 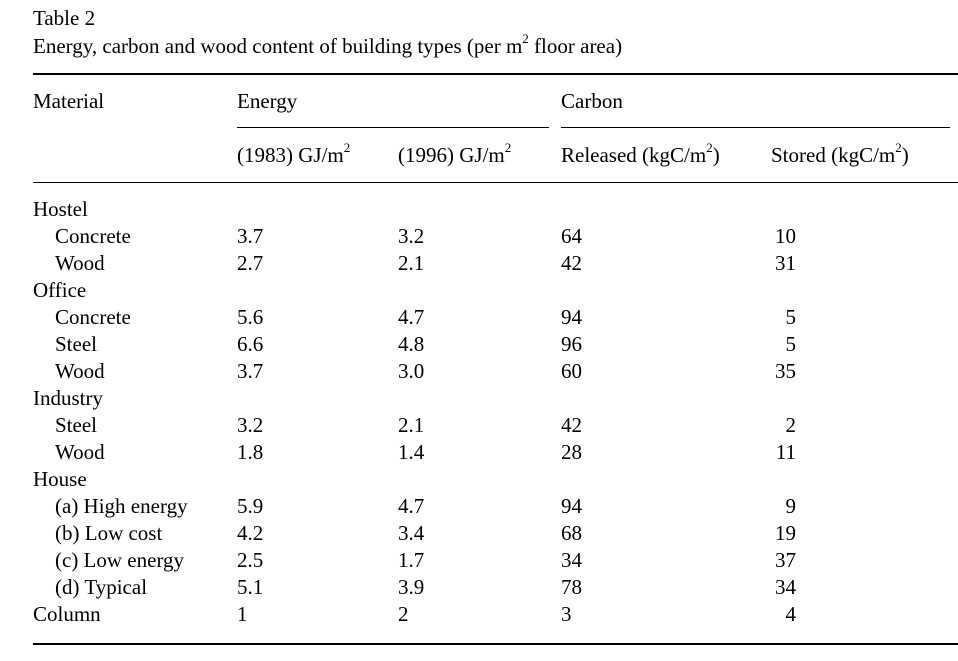 What do you see at coordinates (64, 18) in the screenshot?
I see `table-label: Table 2` at bounding box center [64, 18].